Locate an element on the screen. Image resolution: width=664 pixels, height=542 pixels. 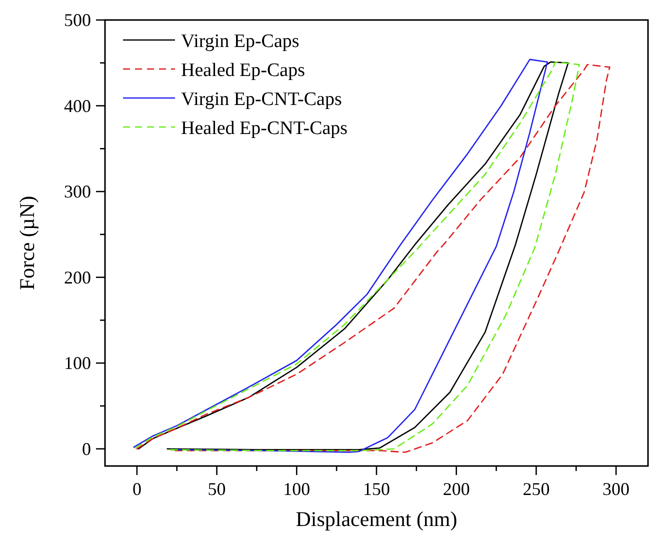
x-tick-label: 250 is located at coordinates (536, 489).